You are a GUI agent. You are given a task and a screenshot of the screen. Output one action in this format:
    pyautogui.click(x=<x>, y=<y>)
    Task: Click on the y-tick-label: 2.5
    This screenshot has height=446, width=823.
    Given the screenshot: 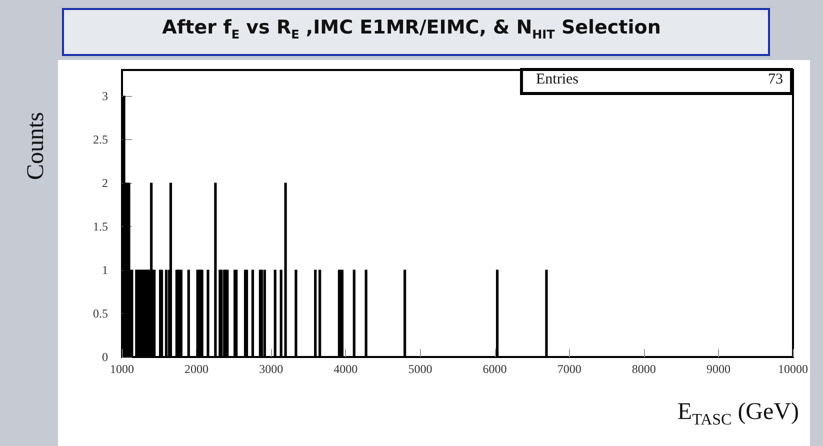 What is the action you would take?
    pyautogui.click(x=100, y=139)
    